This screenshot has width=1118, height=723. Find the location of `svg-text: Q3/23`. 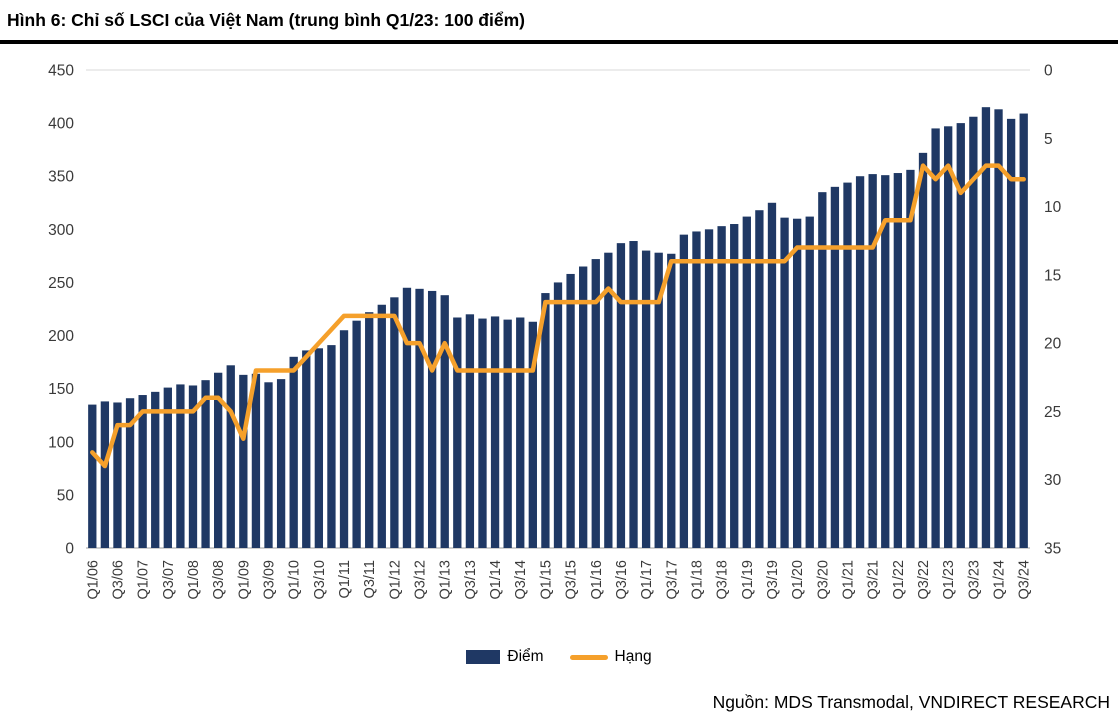

svg-text: Q3/23 is located at coordinates (974, 580).